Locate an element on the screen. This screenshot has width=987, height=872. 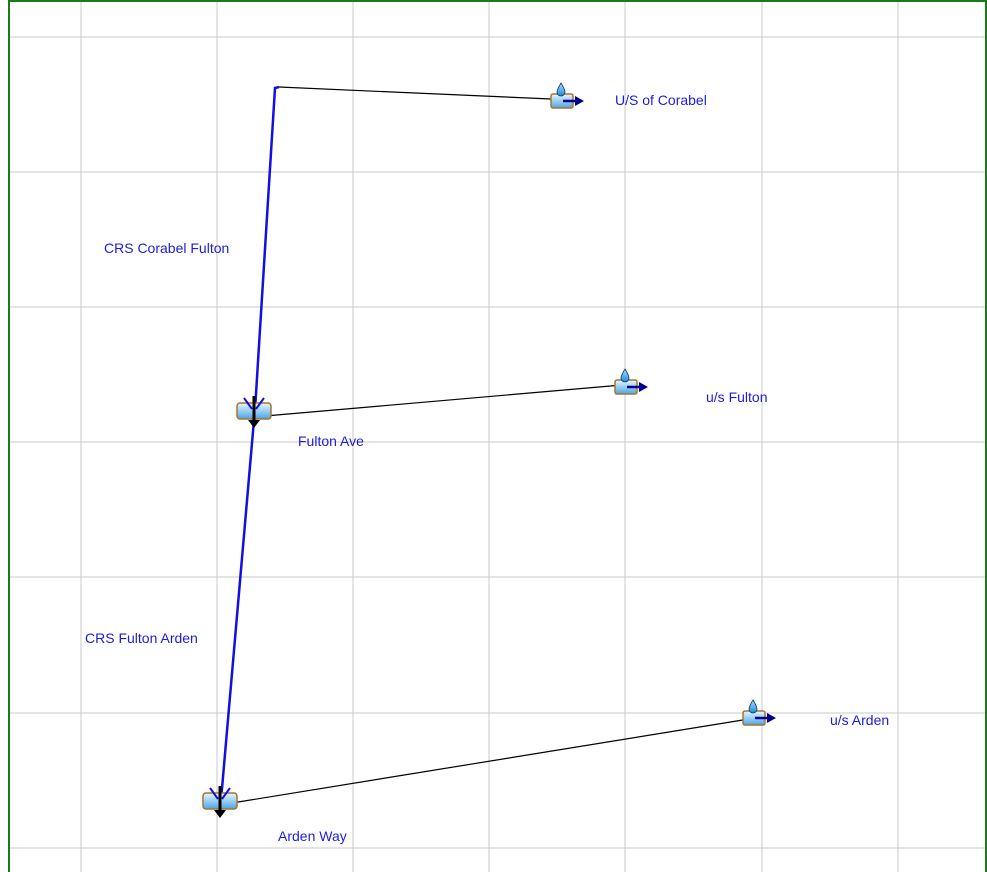
reach-crs-fulton-arden is located at coordinates (237, 610).